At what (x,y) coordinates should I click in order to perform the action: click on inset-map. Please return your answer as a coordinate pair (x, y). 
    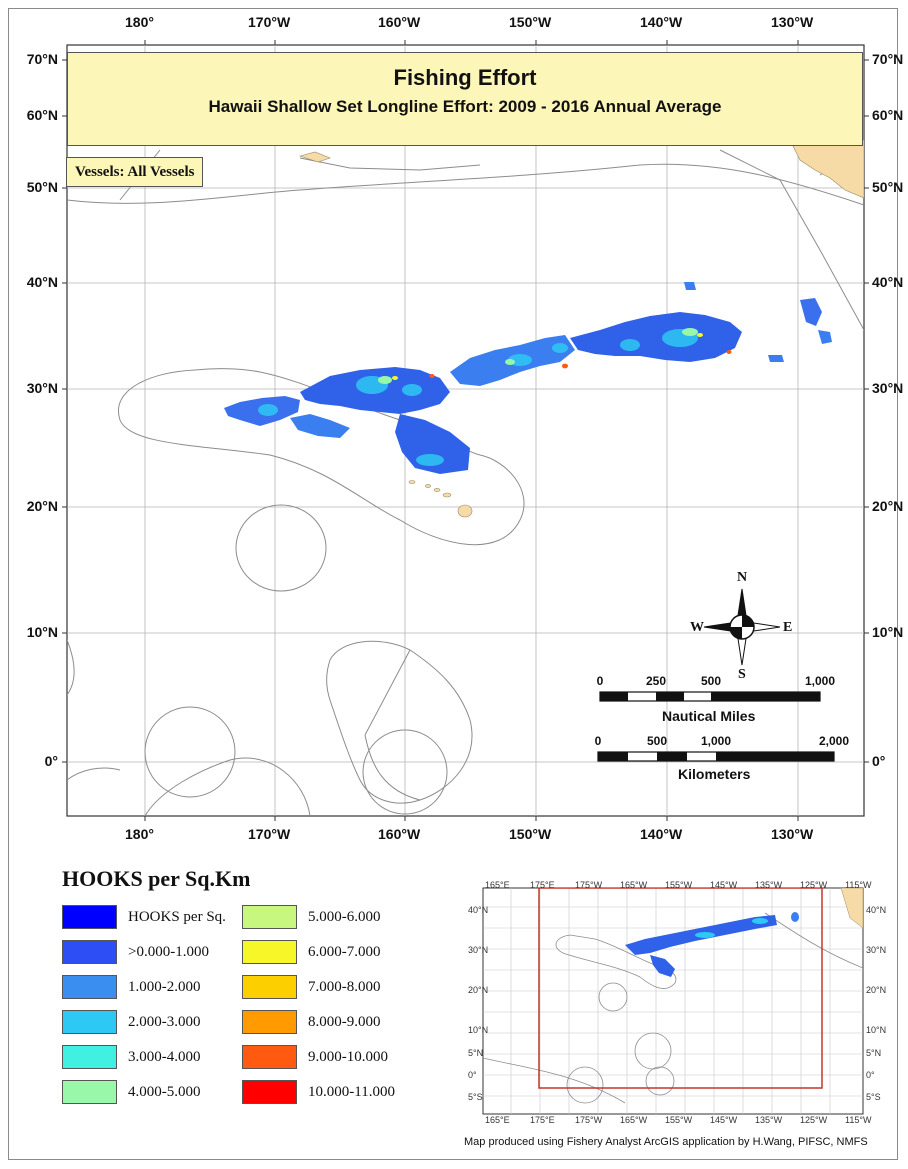
    Looking at the image, I should click on (675, 1002).